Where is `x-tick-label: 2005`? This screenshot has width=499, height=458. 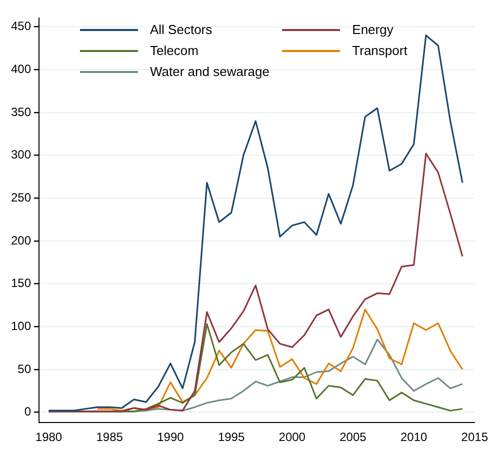
x-tick-label: 2005 is located at coordinates (353, 437).